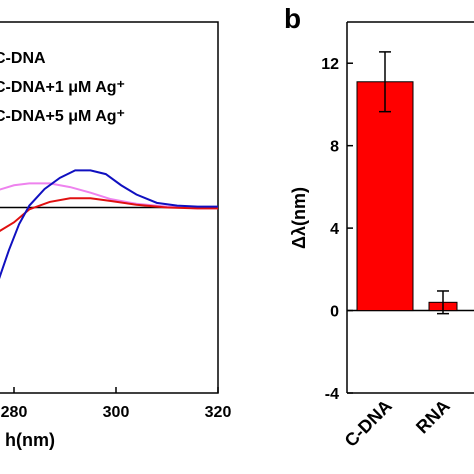 This screenshot has height=474, width=474. Describe the element at coordinates (299, 218) in the screenshot. I see `y-axis-label: Δλ(nm)` at that location.